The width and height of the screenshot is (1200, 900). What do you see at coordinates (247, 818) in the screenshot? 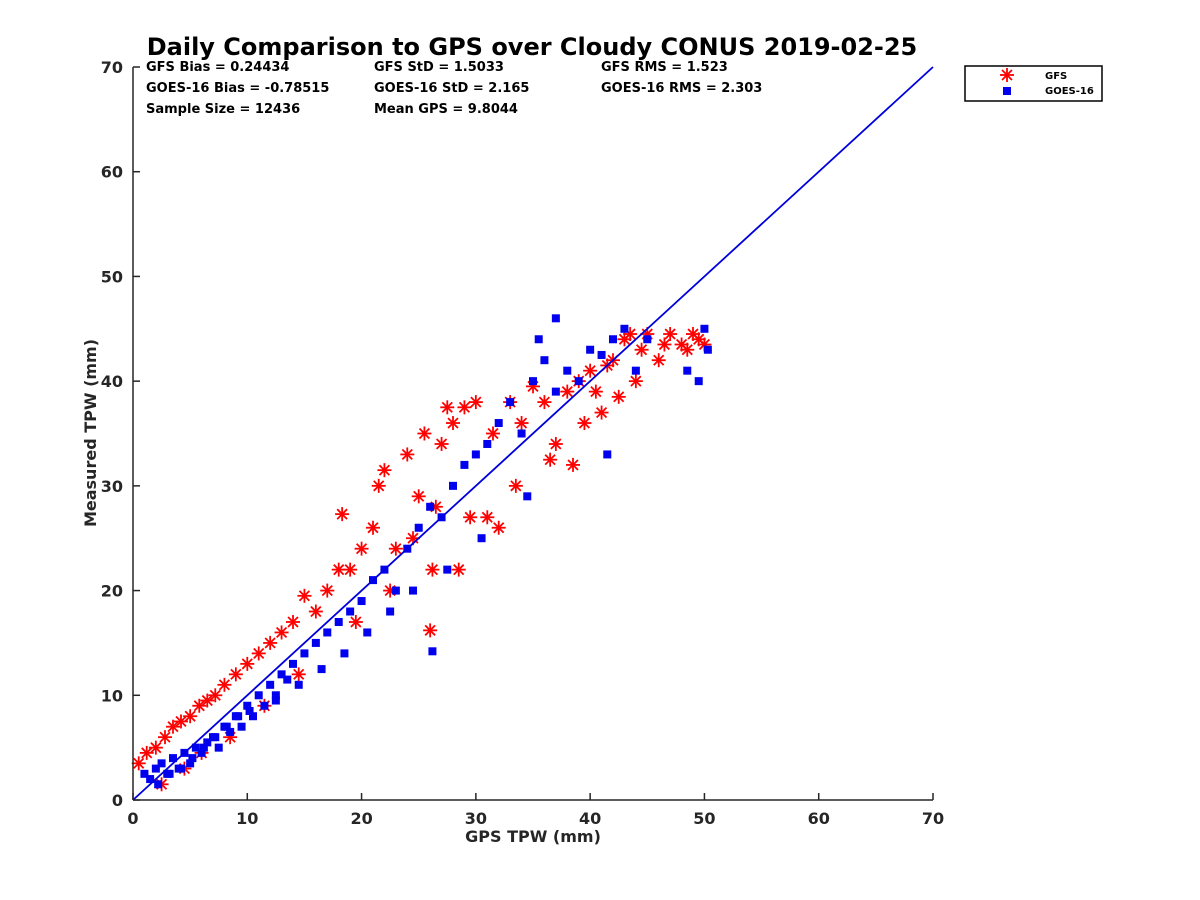
I see `x-tick-label: 10` at bounding box center [247, 818].